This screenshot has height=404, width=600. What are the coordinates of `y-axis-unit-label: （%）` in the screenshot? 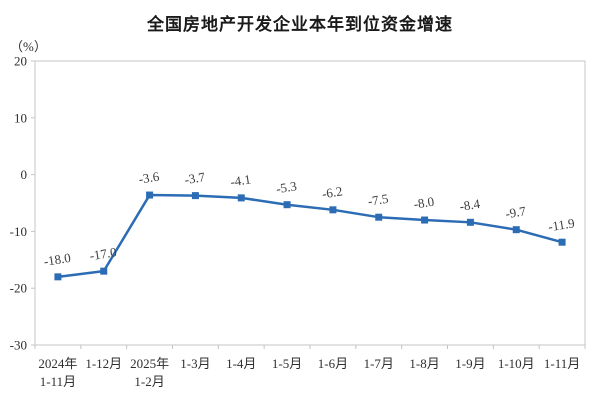 It's located at (28, 46).